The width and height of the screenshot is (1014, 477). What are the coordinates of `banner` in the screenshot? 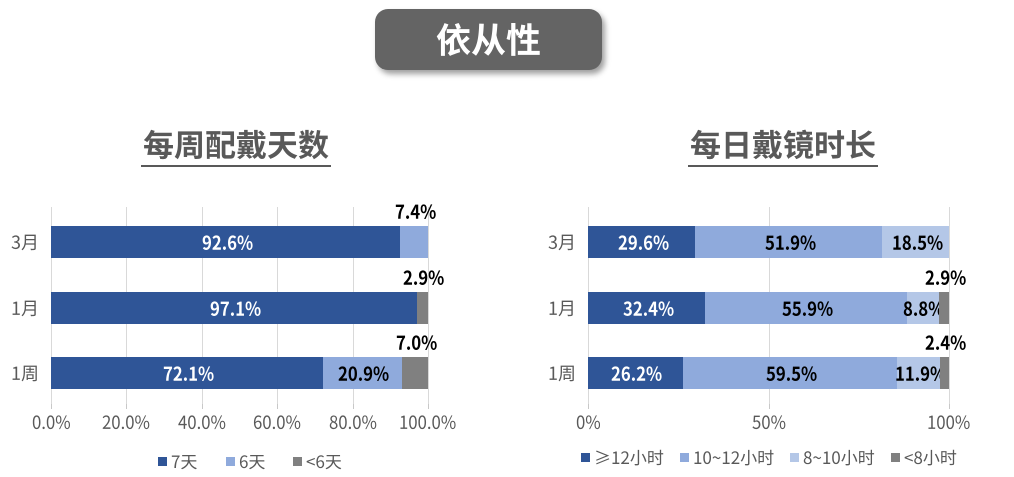 It's located at (488, 39).